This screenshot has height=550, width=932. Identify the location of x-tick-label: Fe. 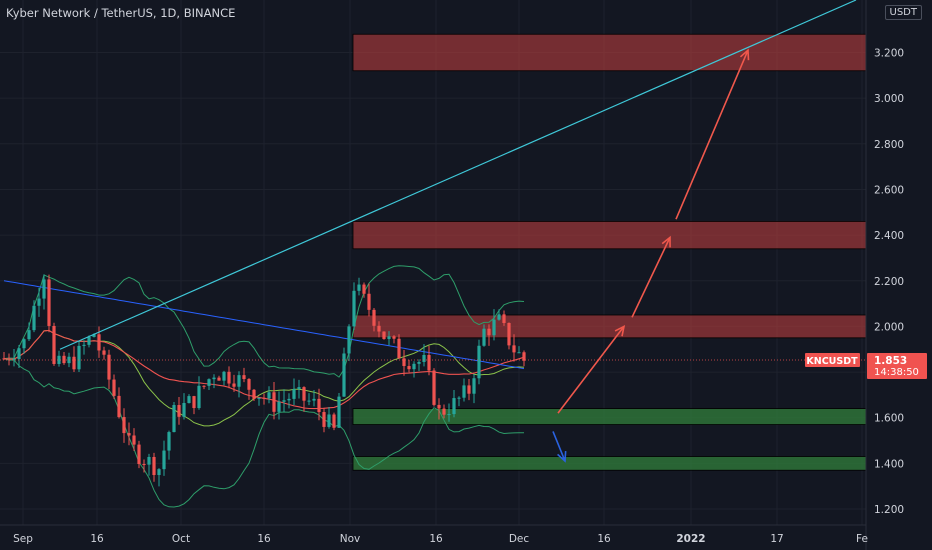
(862, 539).